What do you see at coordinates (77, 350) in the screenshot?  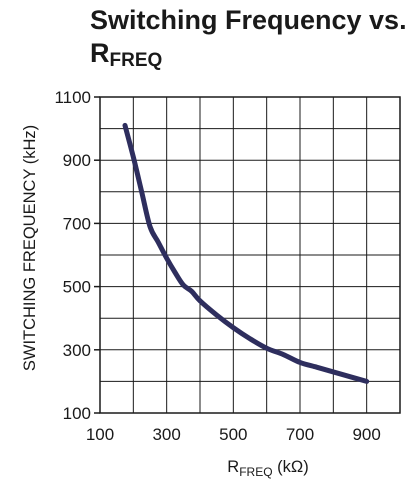 I see `y-tick-label: 300` at bounding box center [77, 350].